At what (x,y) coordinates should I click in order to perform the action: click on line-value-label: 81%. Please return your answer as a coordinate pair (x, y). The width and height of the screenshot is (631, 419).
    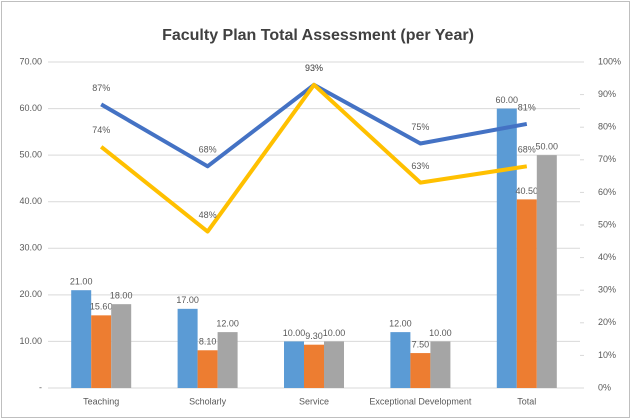
    Looking at the image, I should click on (527, 107).